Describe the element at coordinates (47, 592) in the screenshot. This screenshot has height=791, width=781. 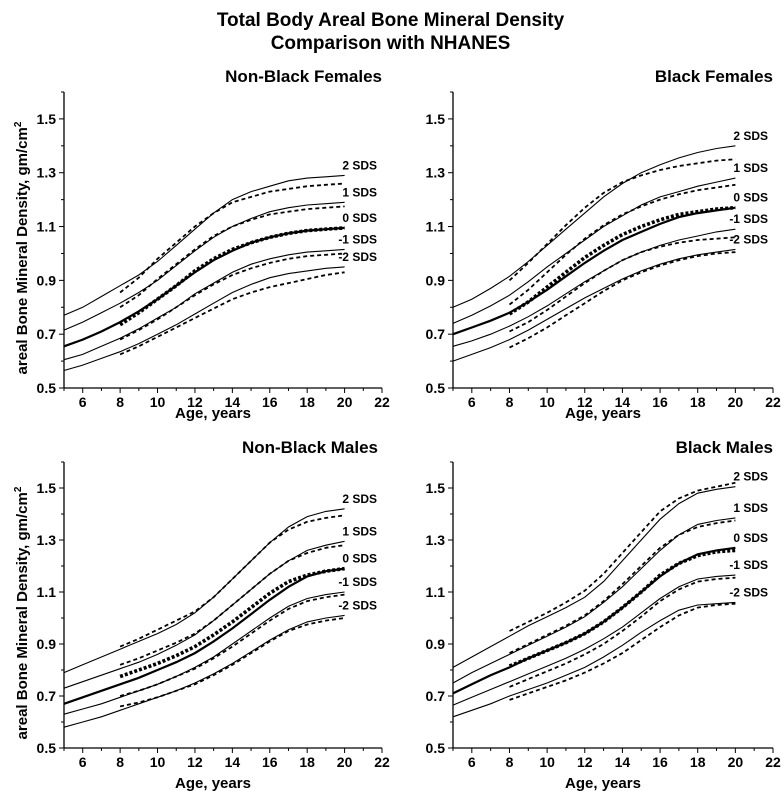
I see `y-tick-label: 1.1` at that location.